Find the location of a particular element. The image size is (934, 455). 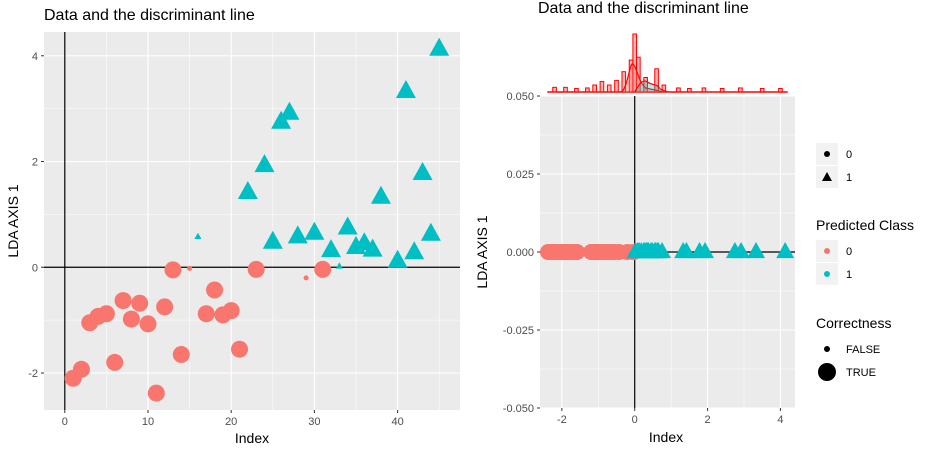

legend-false-size-icon is located at coordinates (827, 349).